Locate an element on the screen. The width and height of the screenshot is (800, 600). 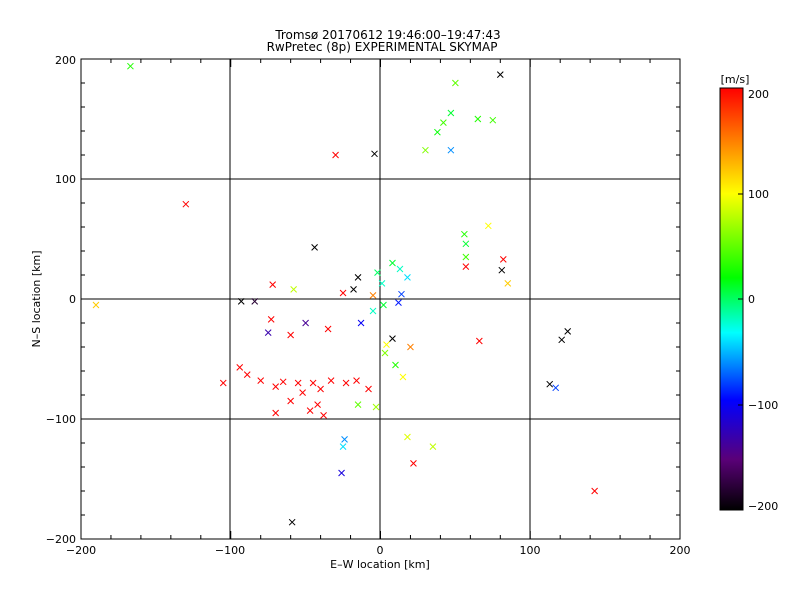
y-tick-label-2: 0 is located at coordinates (72, 299).